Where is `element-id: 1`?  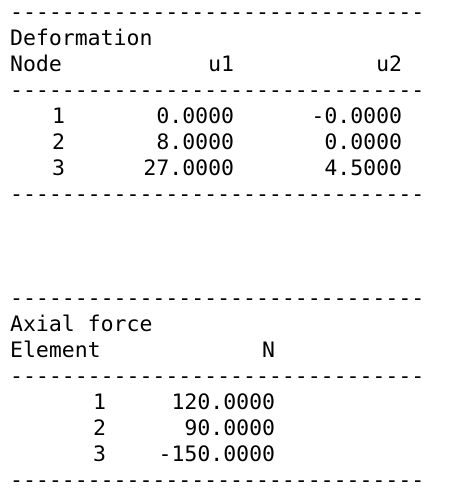
element-id: 1 is located at coordinates (99, 402).